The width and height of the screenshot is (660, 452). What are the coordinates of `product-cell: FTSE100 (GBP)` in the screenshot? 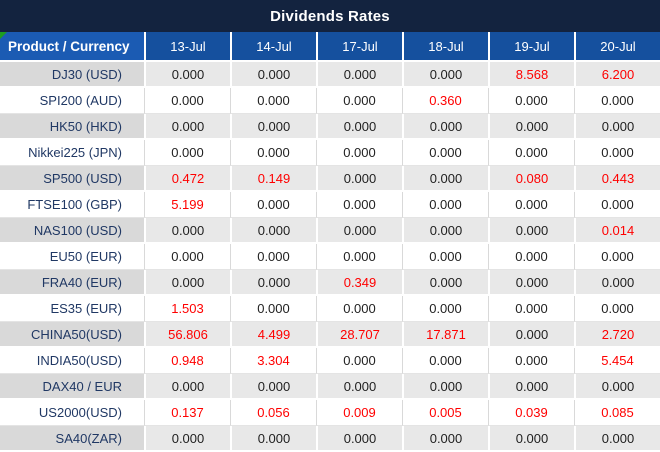 It's located at (72, 205).